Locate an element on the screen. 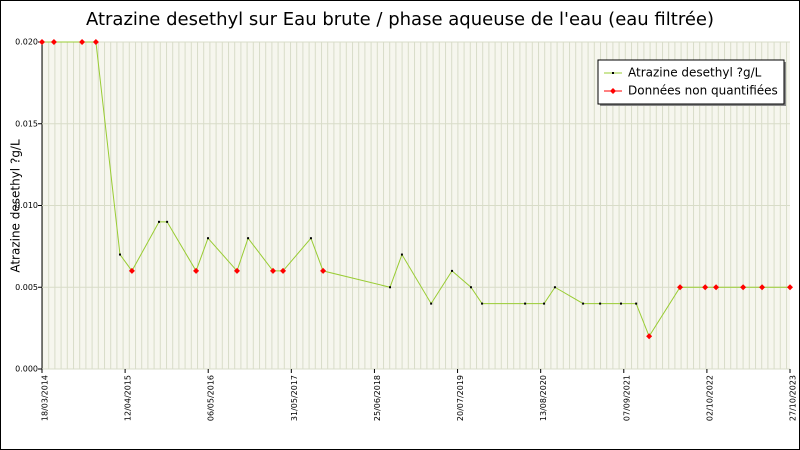 The height and width of the screenshot is (450, 800). legend-box is located at coordinates (691, 82).